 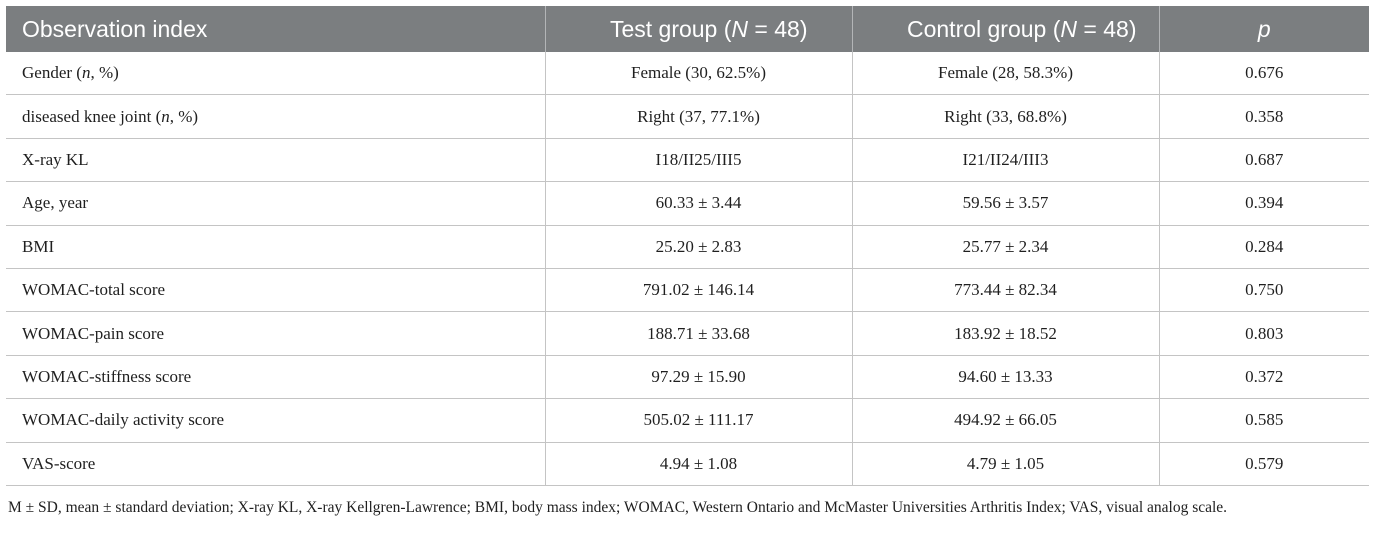 What do you see at coordinates (699, 420) in the screenshot?
I see `row-test-value: 505.02 ± 111.17` at bounding box center [699, 420].